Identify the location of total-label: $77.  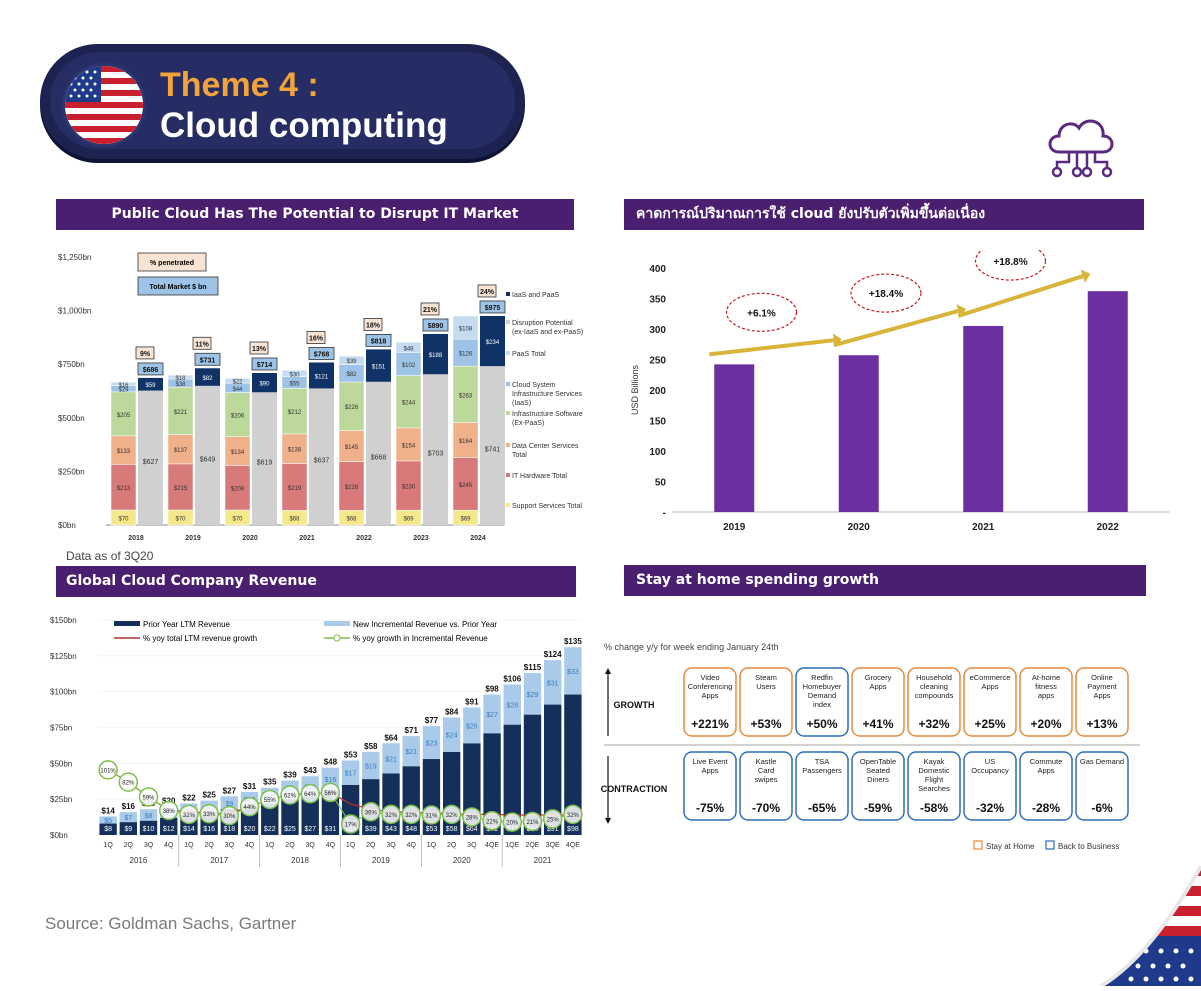
(432, 720).